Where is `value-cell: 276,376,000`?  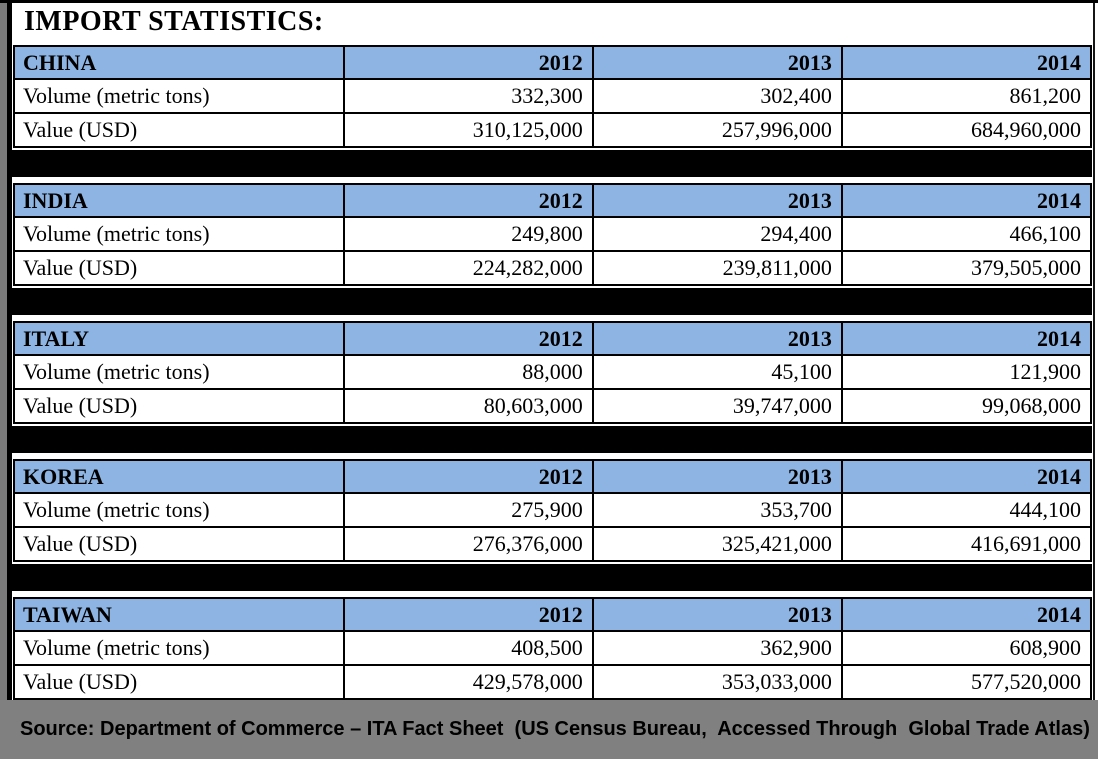 value-cell: 276,376,000 is located at coordinates (468, 544).